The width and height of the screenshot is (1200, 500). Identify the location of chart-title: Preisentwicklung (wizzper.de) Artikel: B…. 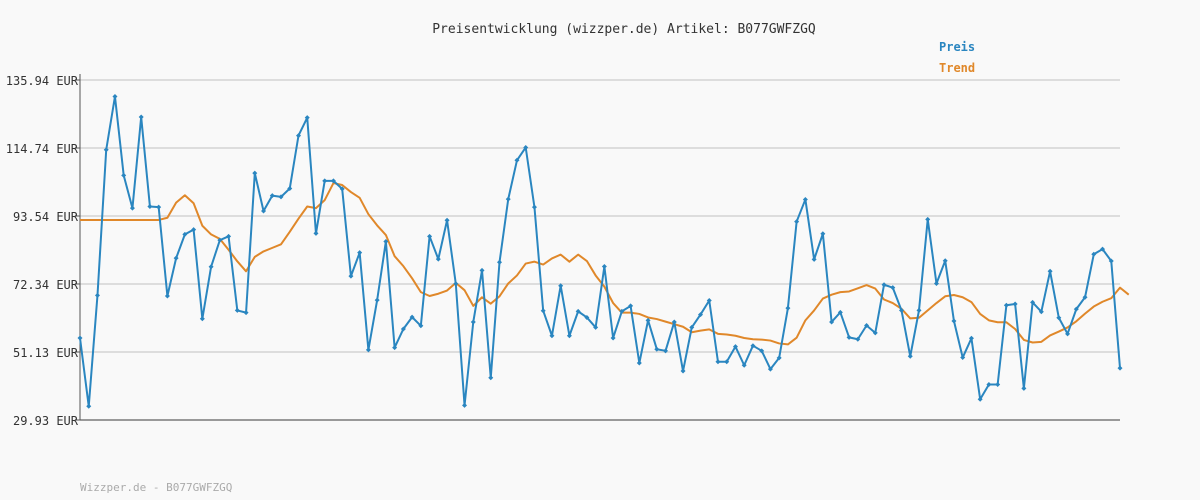
(624, 29).